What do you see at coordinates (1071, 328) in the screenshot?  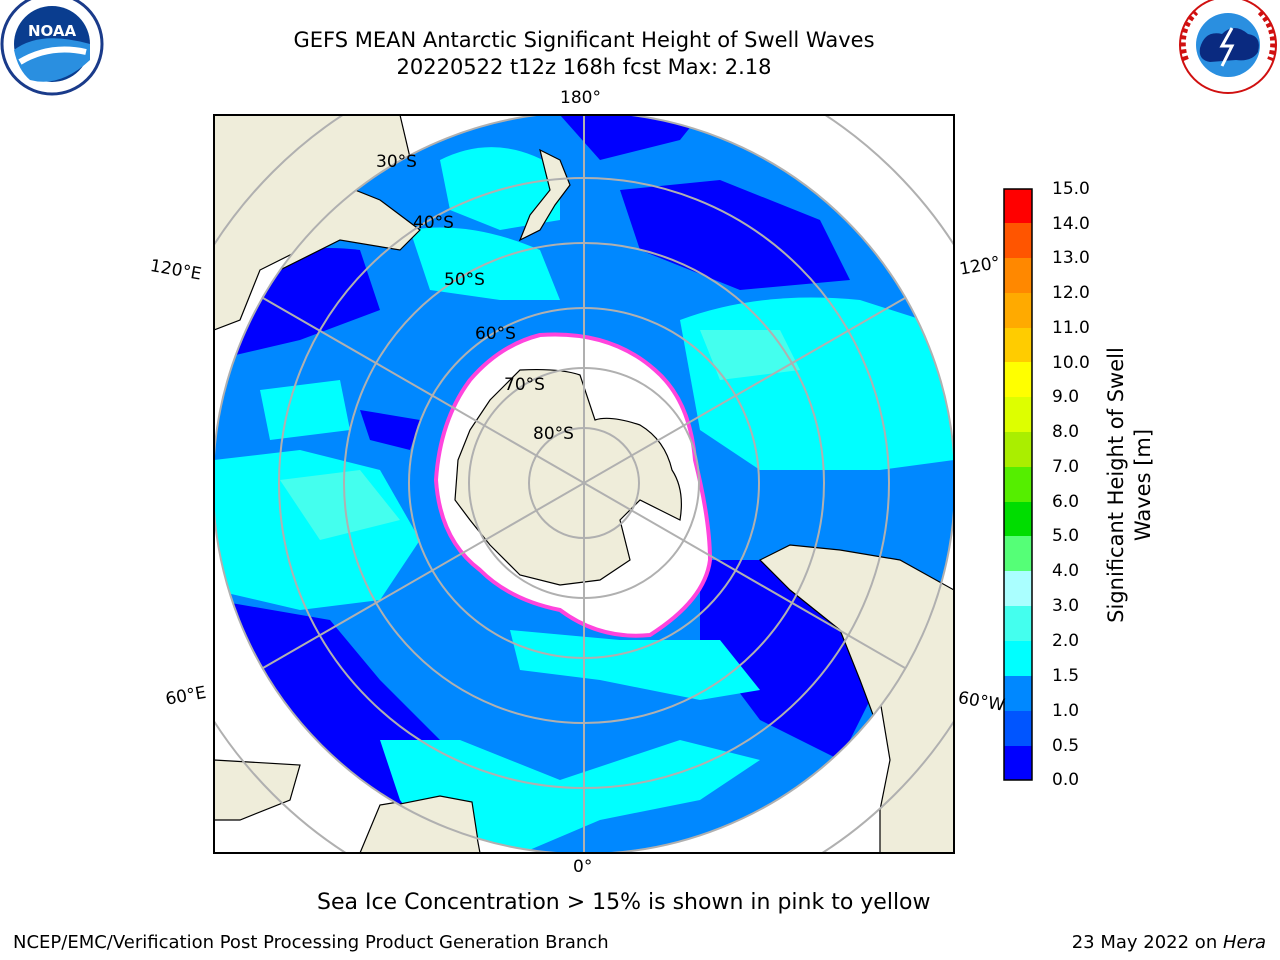 I see `colorbar-tick: 11.0` at bounding box center [1071, 328].